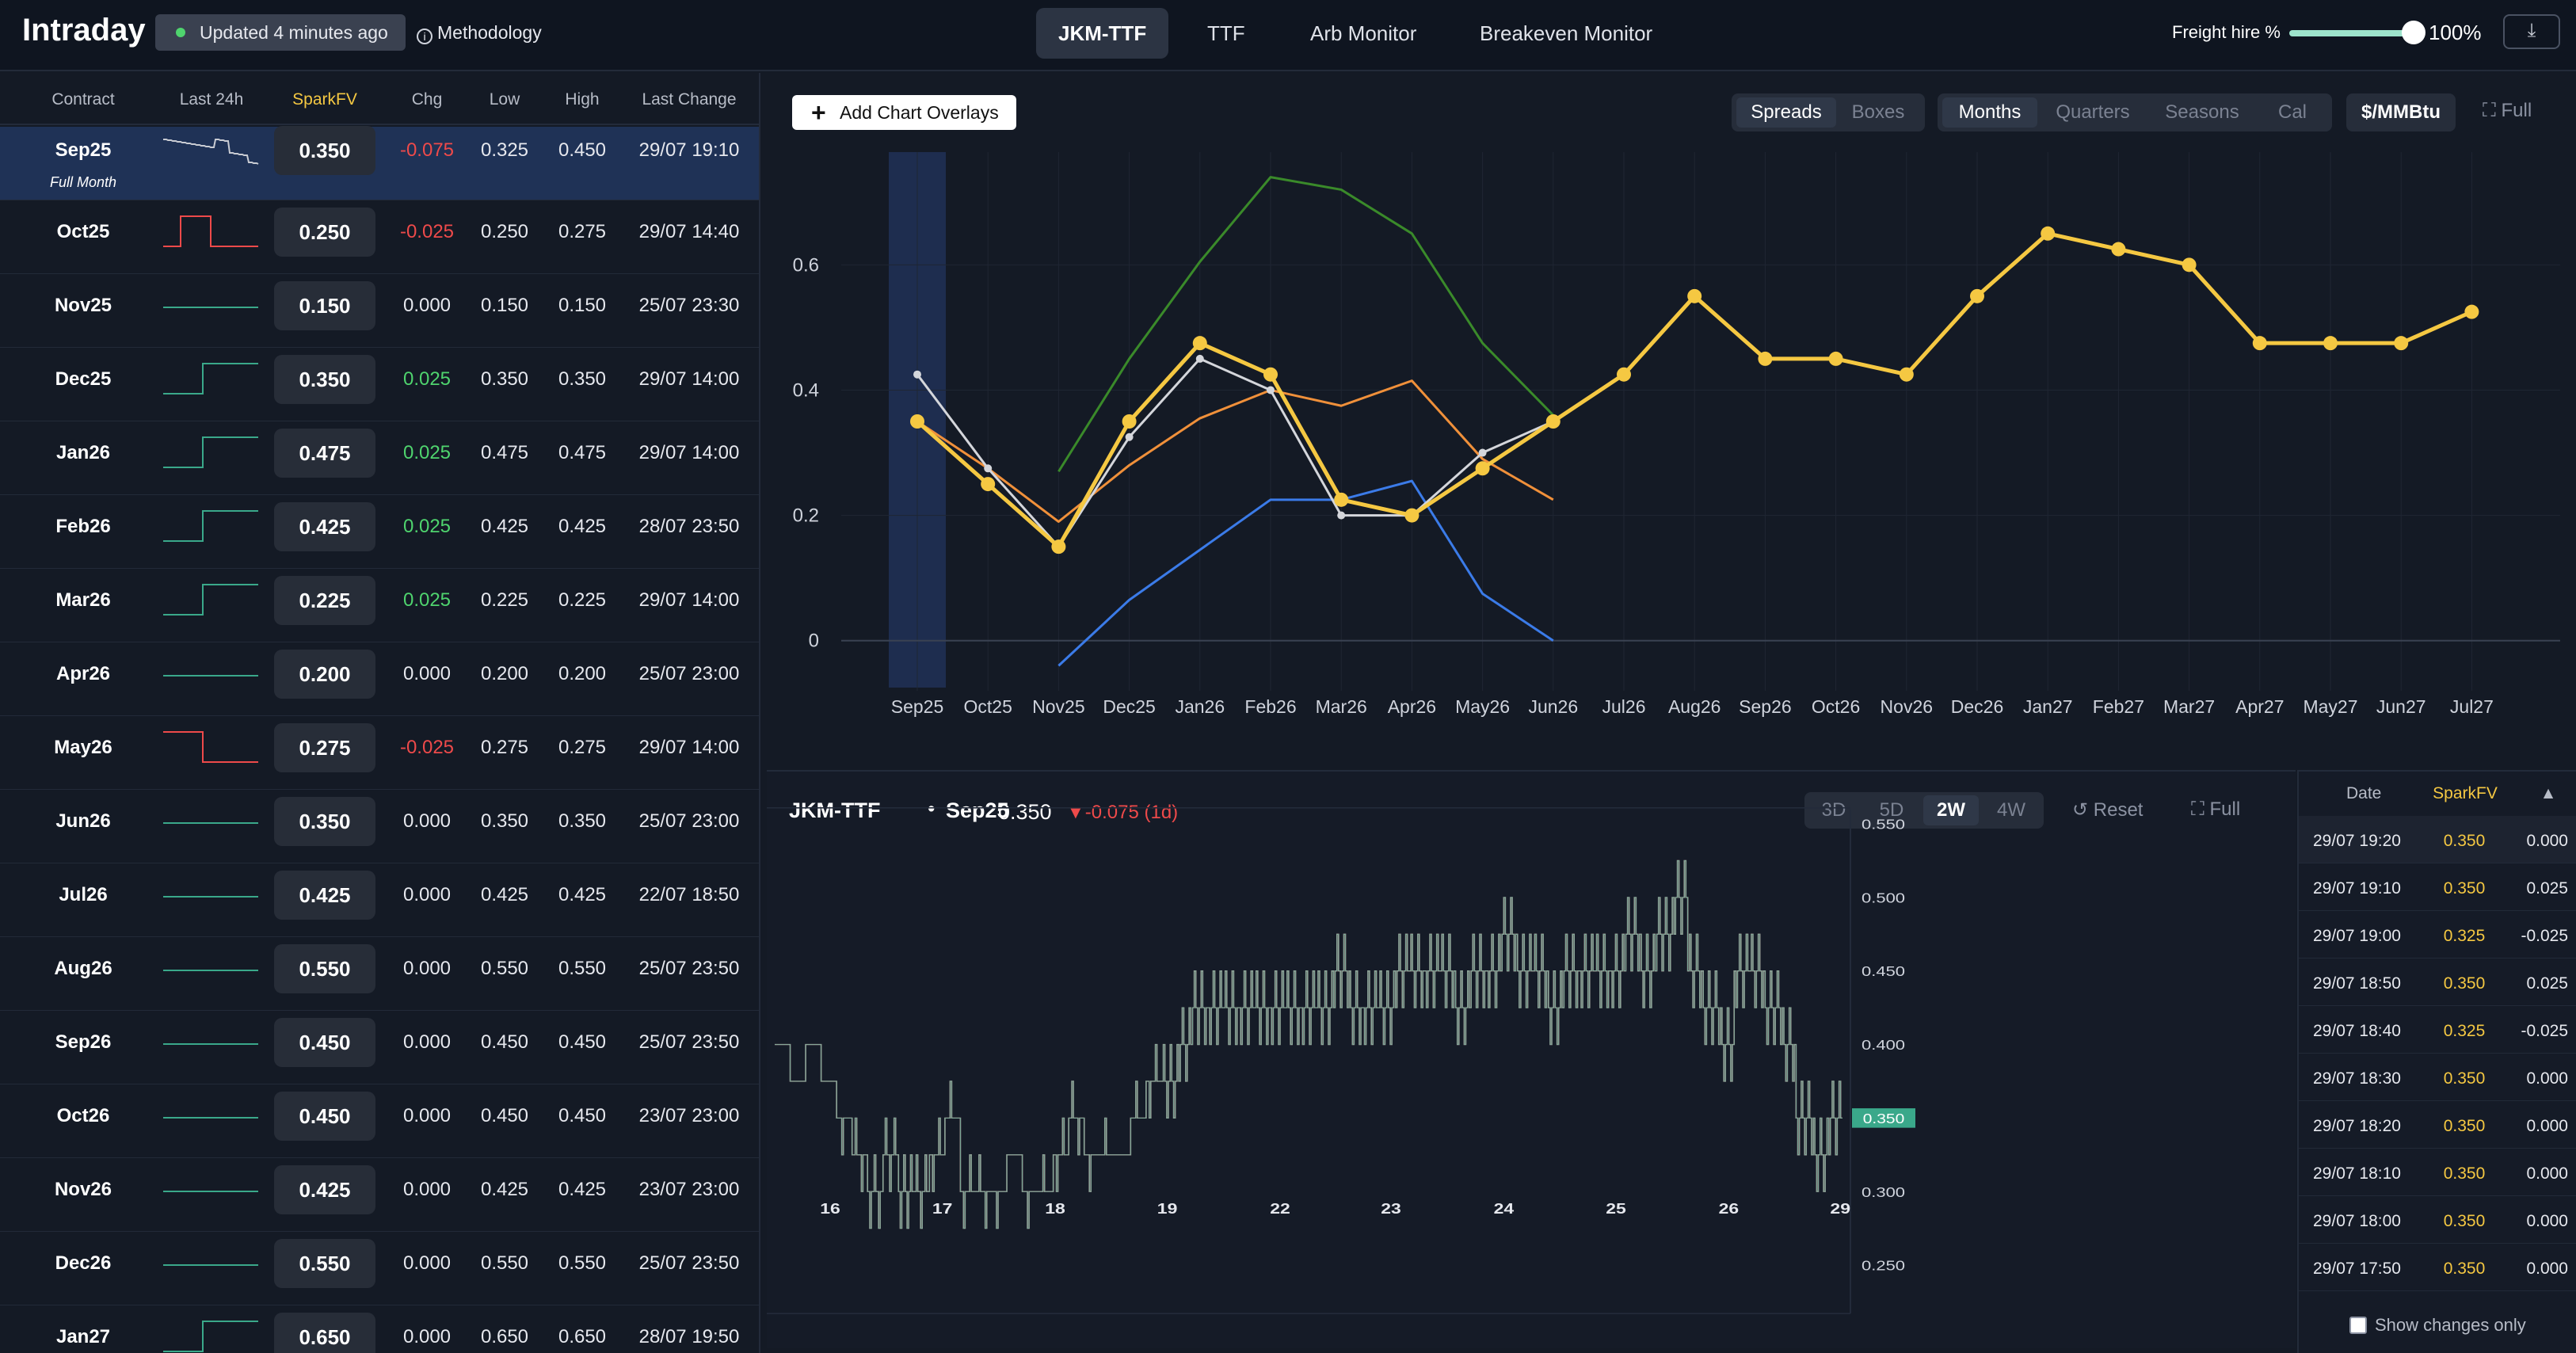 The height and width of the screenshot is (1353, 2576). I want to click on chart-full-button: ⛶ Full, so click(2216, 810).